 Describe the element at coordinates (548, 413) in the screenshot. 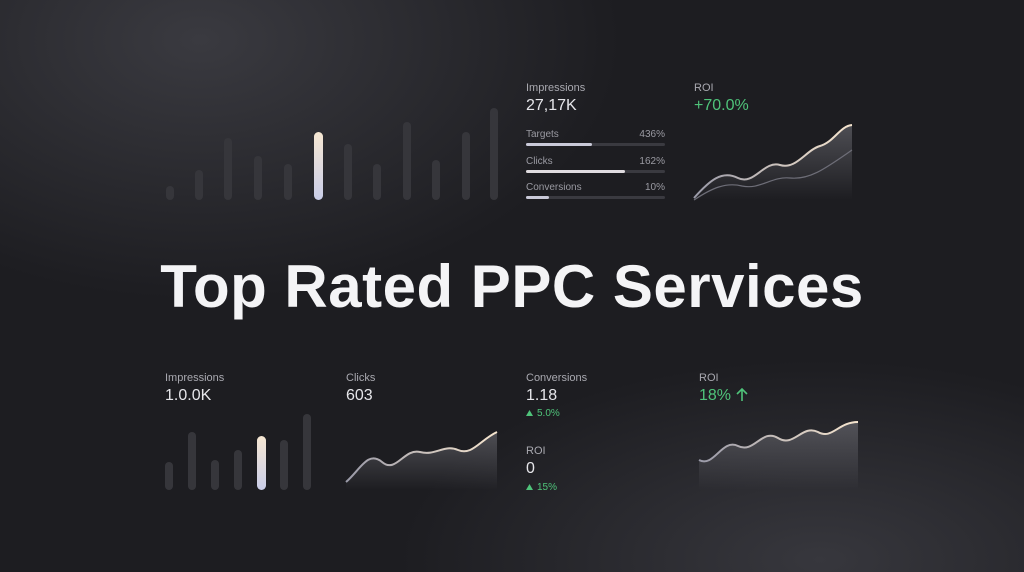

I see `change: 5.0%` at that location.